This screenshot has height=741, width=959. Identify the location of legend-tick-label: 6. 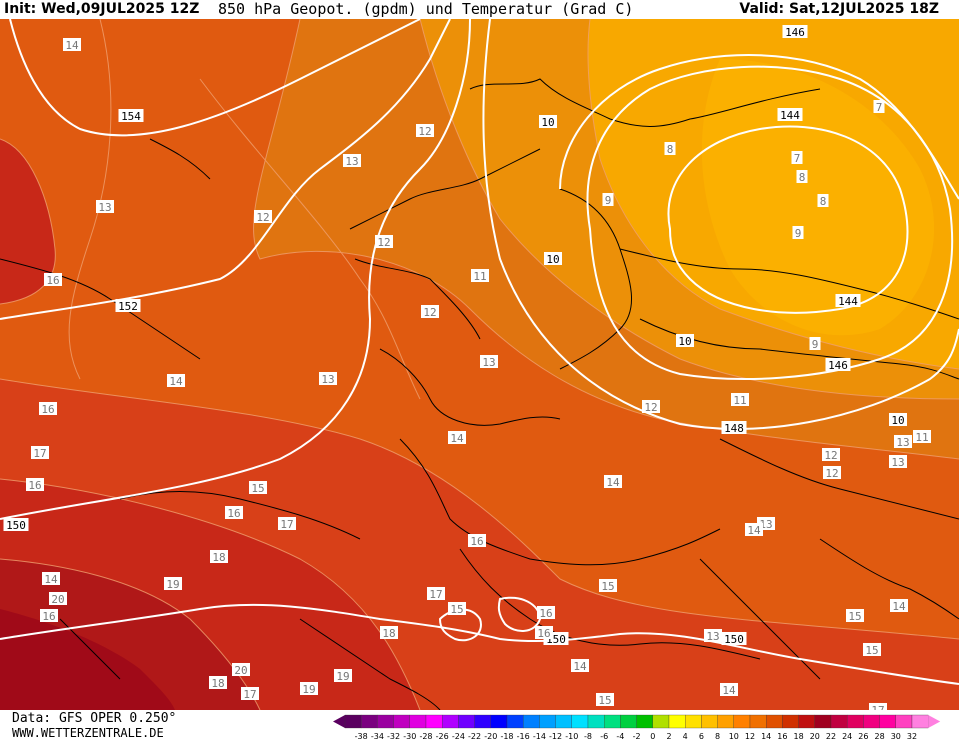
(701, 736).